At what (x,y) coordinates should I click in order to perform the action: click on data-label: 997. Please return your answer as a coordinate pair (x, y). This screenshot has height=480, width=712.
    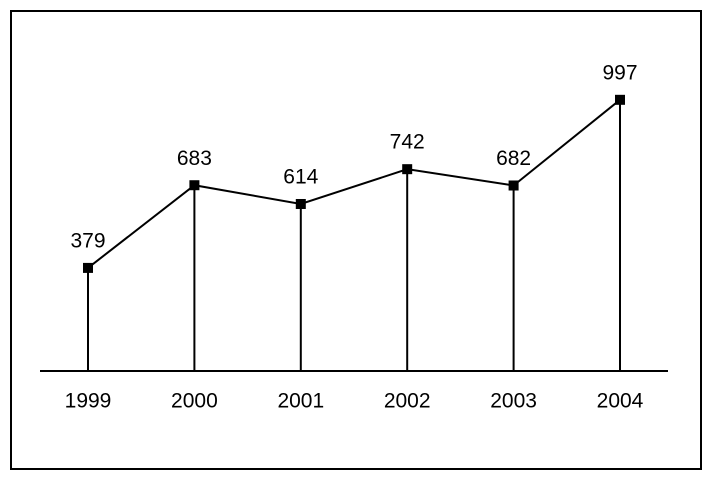
    Looking at the image, I should click on (619, 72).